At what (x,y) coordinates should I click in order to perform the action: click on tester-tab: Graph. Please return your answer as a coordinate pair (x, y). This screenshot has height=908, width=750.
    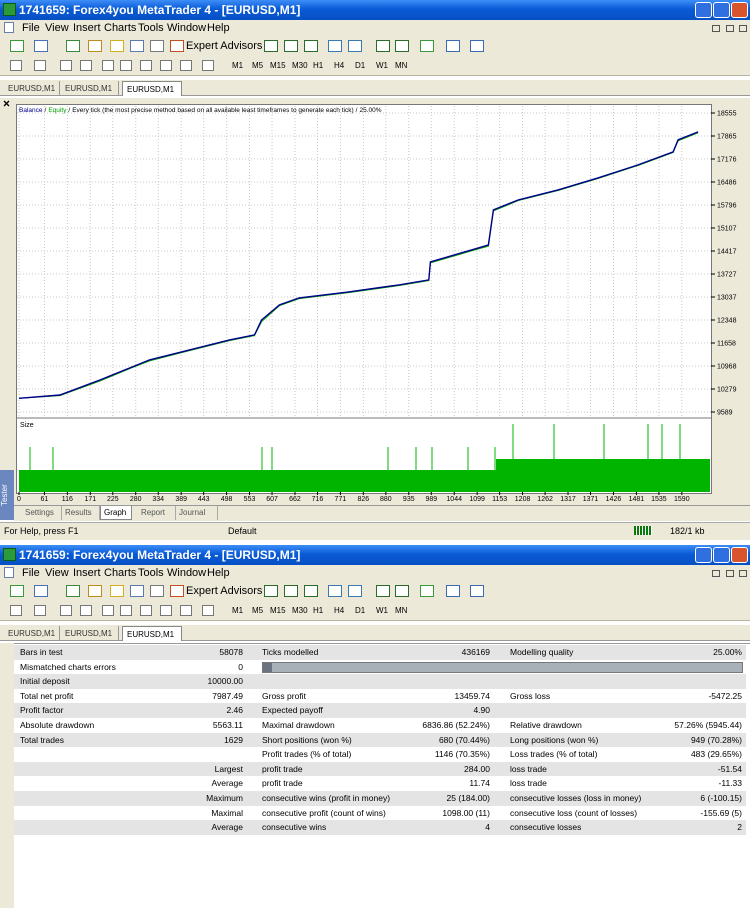
    Looking at the image, I should click on (116, 513).